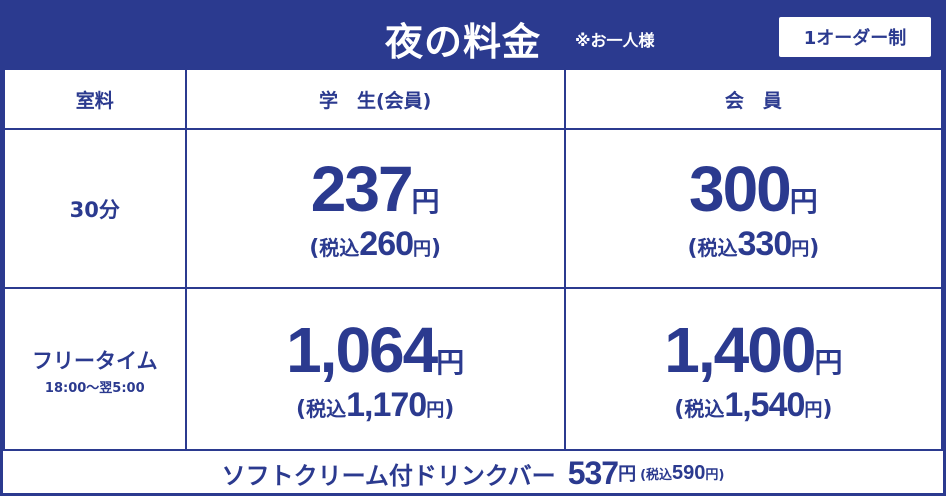 This screenshot has height=496, width=946. I want to click on tax-price-value: 1,540, so click(764, 405).